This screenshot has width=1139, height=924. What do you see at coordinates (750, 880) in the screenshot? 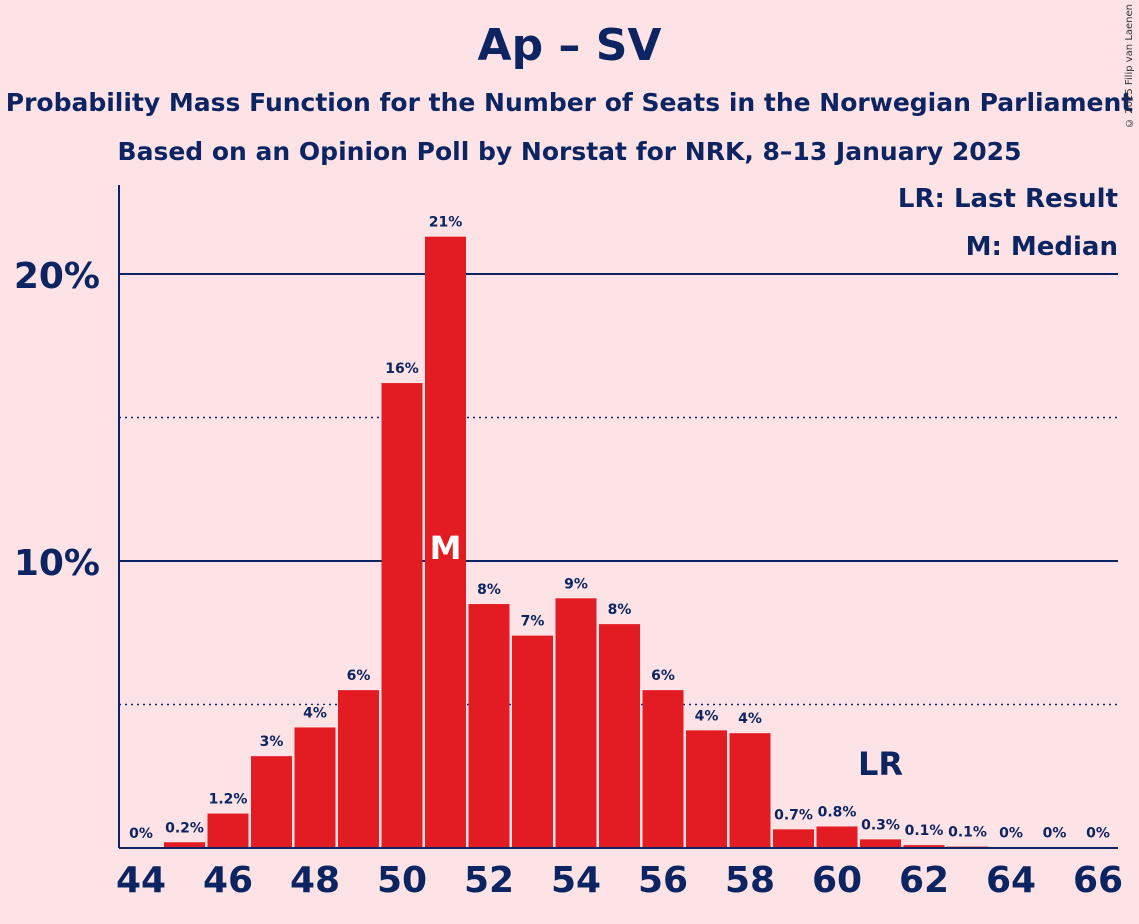
I see `x-tick-label: 58` at bounding box center [750, 880].